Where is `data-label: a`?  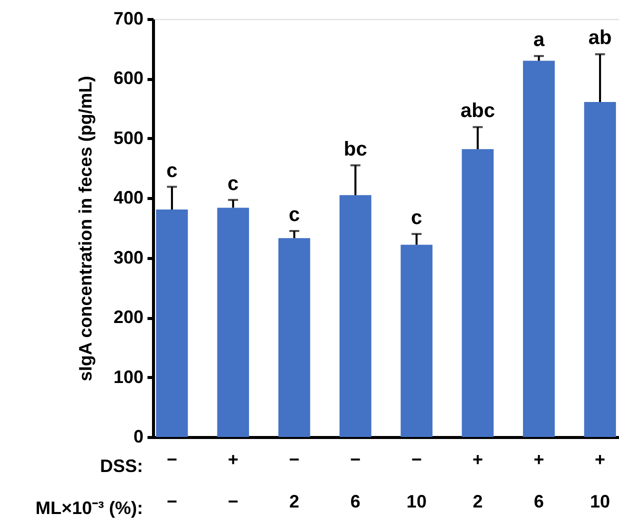 data-label: a is located at coordinates (539, 40).